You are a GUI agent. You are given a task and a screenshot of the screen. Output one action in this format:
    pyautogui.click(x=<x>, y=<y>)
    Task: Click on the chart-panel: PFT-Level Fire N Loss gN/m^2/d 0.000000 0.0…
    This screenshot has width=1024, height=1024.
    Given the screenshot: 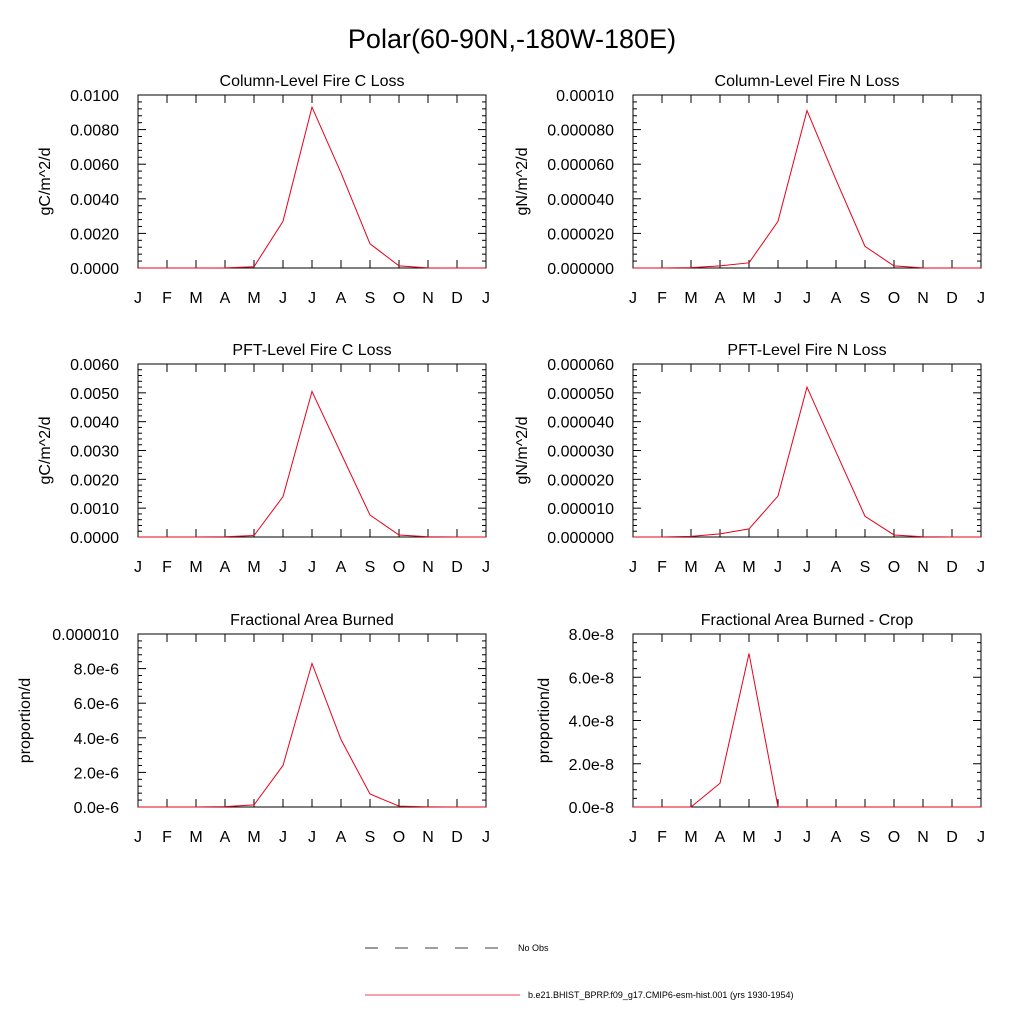 What is the action you would take?
    pyautogui.click(x=749, y=459)
    